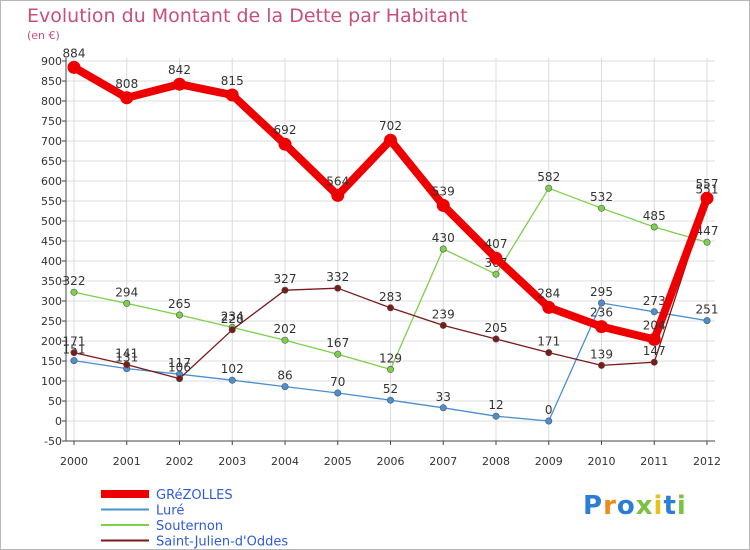 This screenshot has height=550, width=750. What do you see at coordinates (179, 70) in the screenshot?
I see `data-label: 842` at bounding box center [179, 70].